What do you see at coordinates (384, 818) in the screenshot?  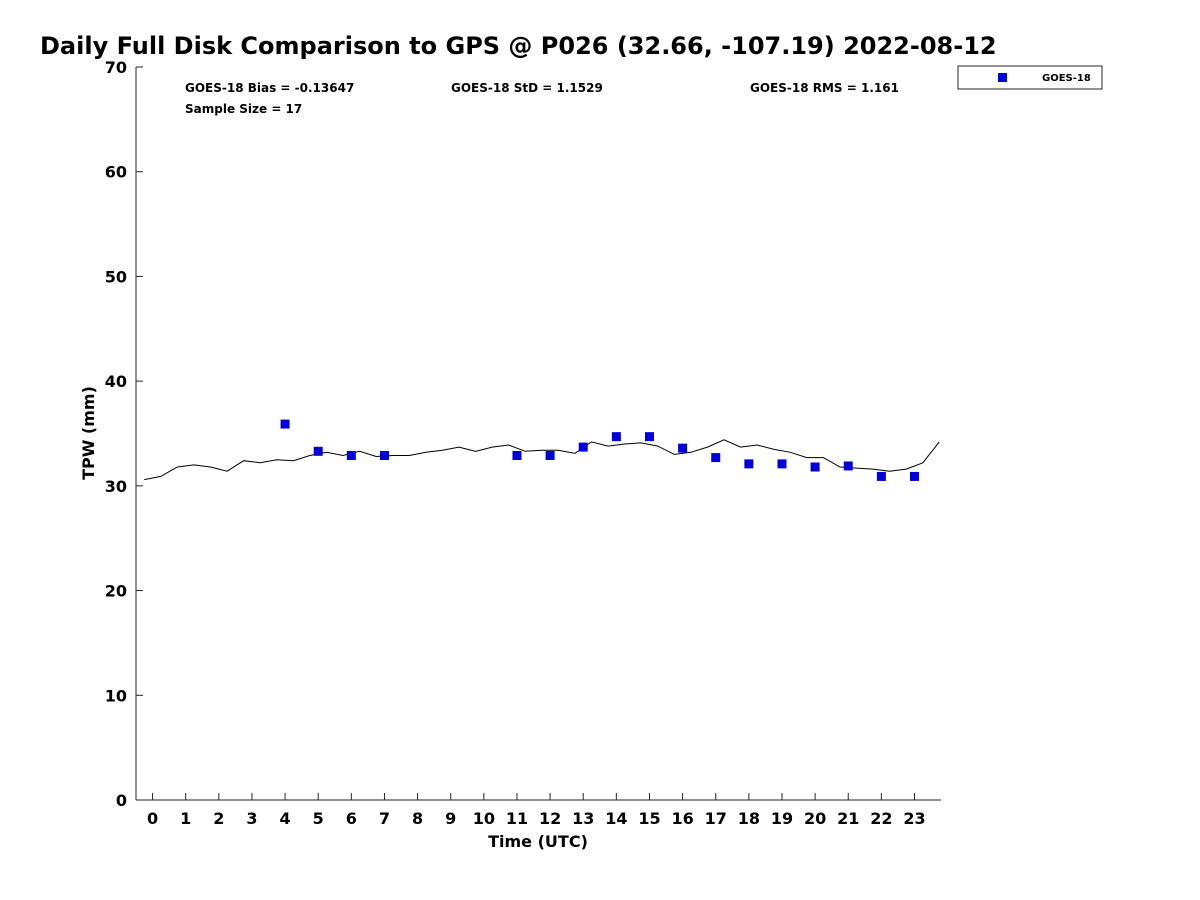 I see `x-tick-label: 7` at bounding box center [384, 818].